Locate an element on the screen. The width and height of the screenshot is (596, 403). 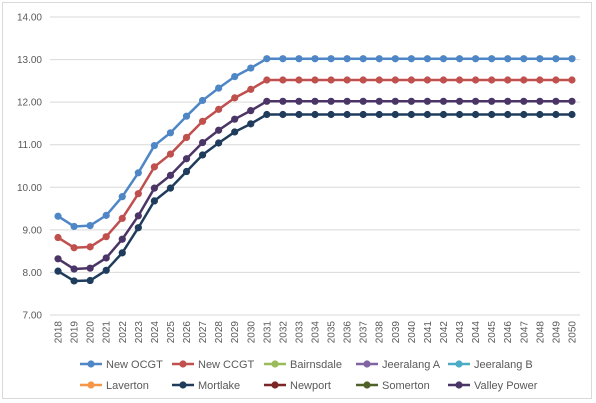
y-tick-label: 10.00 is located at coordinates (29, 188).